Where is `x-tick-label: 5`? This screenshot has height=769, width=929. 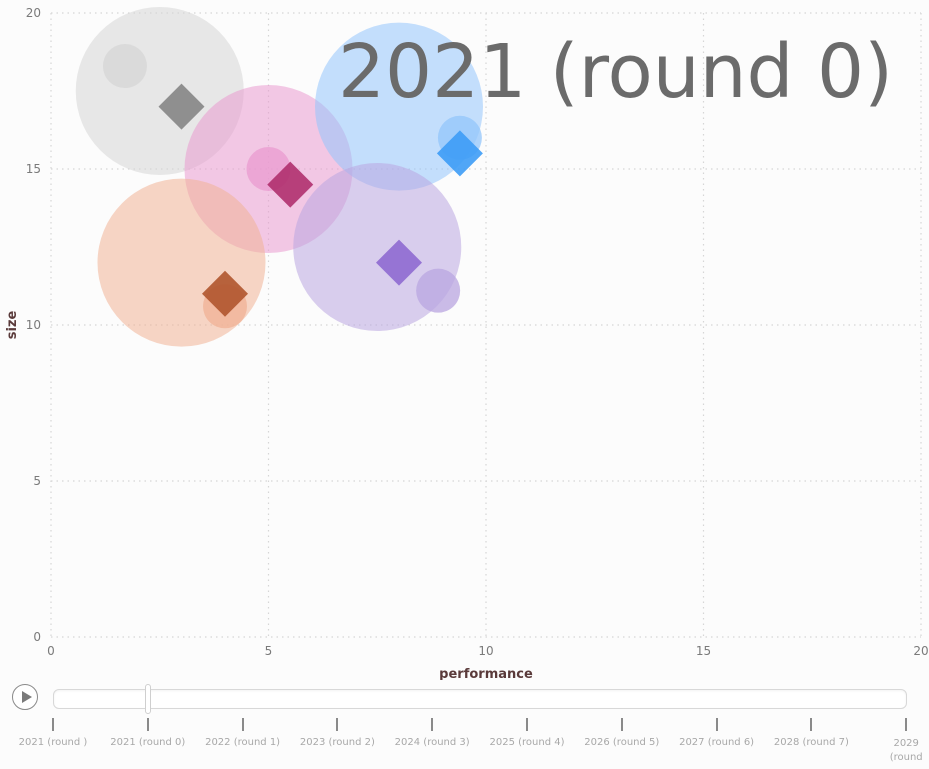
x-tick-label: 5 is located at coordinates (269, 651).